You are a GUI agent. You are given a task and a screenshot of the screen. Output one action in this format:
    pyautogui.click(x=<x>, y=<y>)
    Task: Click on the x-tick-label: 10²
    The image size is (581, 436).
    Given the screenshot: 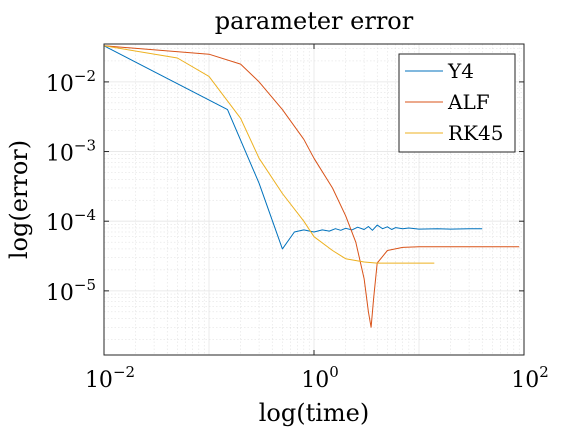 What is the action you would take?
    pyautogui.click(x=530, y=378)
    